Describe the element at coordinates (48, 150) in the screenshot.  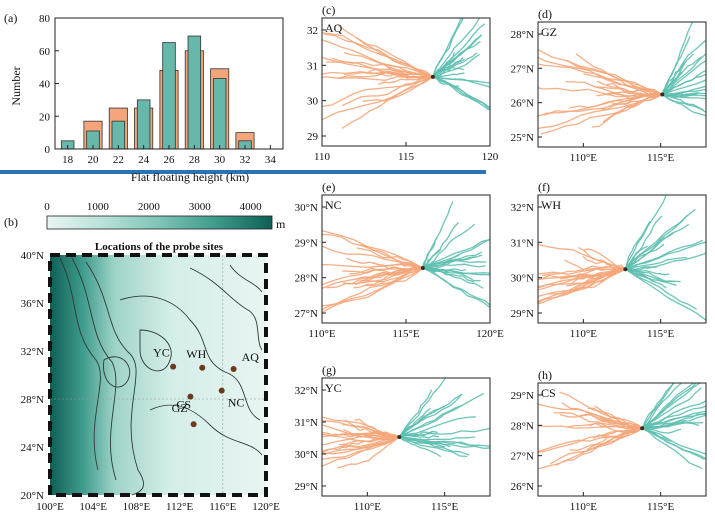
I see `a-ytick-label: 0` at that location.